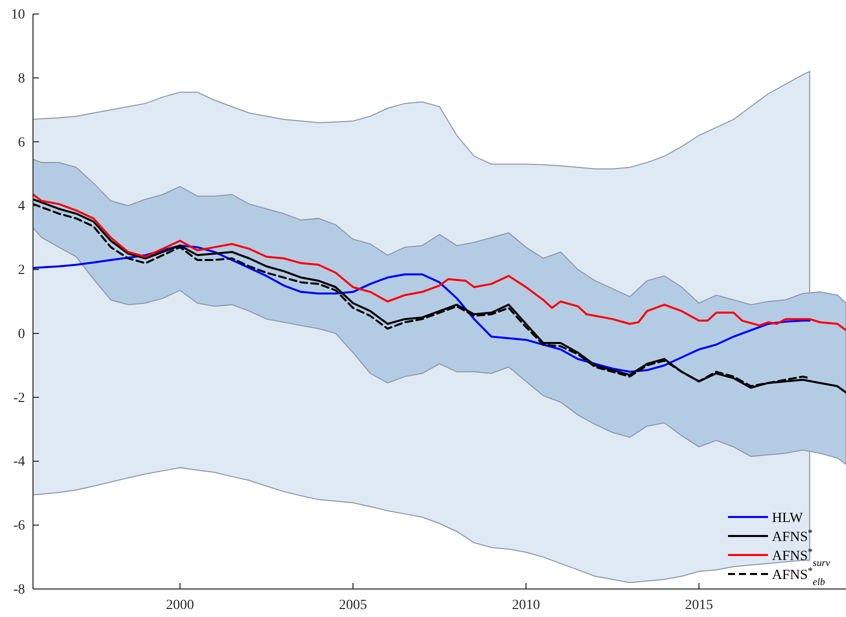  I want to click on legend-label: AFNS$^{*}$, so click(792, 536).